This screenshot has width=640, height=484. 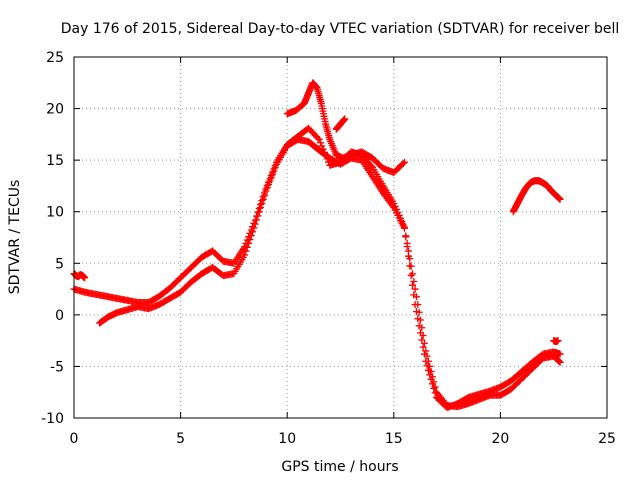 I want to click on x-axis-label: GPS time / hours, so click(x=339, y=467).